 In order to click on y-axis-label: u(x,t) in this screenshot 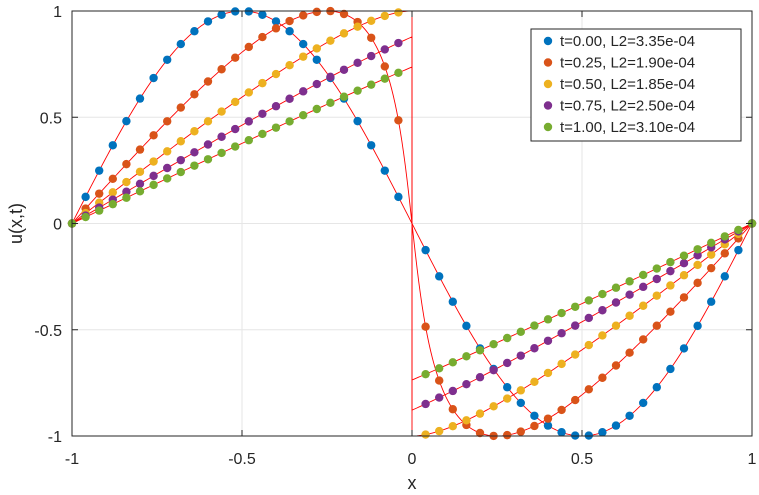, I will do `click(16, 223)`.